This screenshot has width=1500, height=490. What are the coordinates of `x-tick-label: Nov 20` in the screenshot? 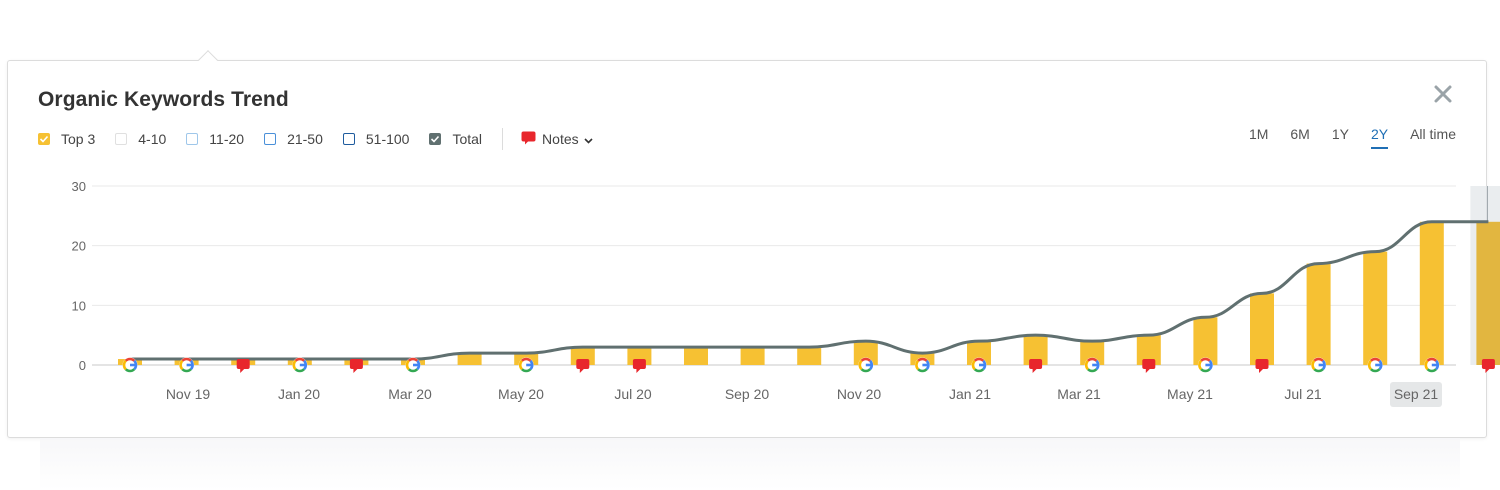 It's located at (859, 394).